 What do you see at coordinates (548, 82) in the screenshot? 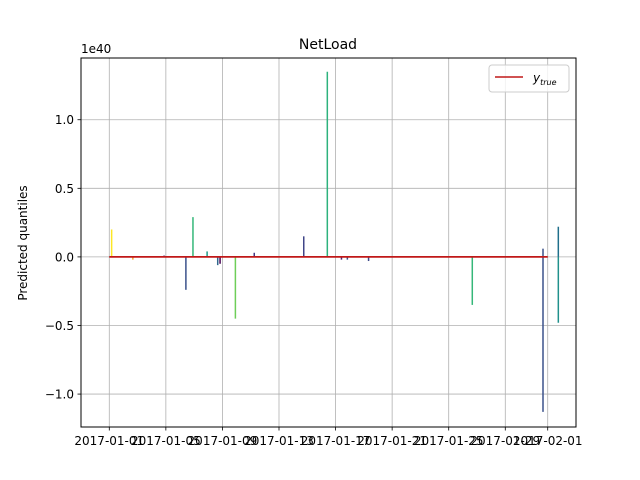
I see `legend-label-subscript: true` at bounding box center [548, 82].